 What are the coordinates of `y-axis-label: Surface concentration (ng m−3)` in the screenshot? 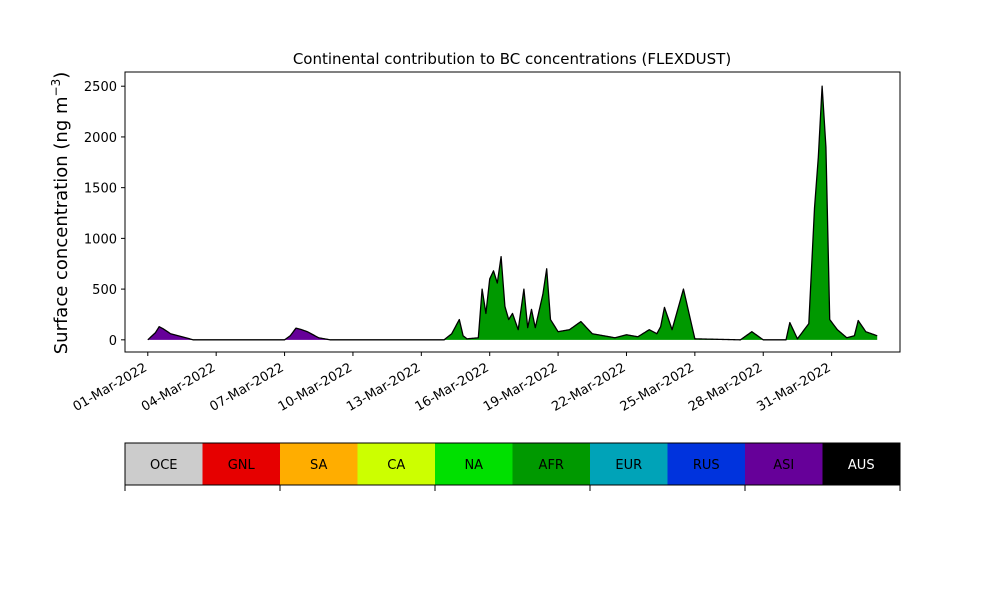 It's located at (60, 213).